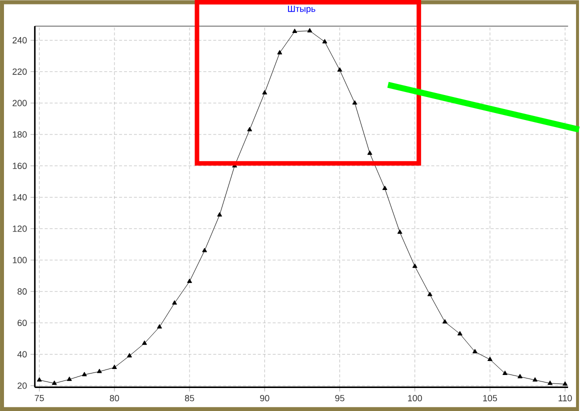 Image resolution: width=582 pixels, height=411 pixels. What do you see at coordinates (189, 398) in the screenshot?
I see `x-tick-label: 85` at bounding box center [189, 398].